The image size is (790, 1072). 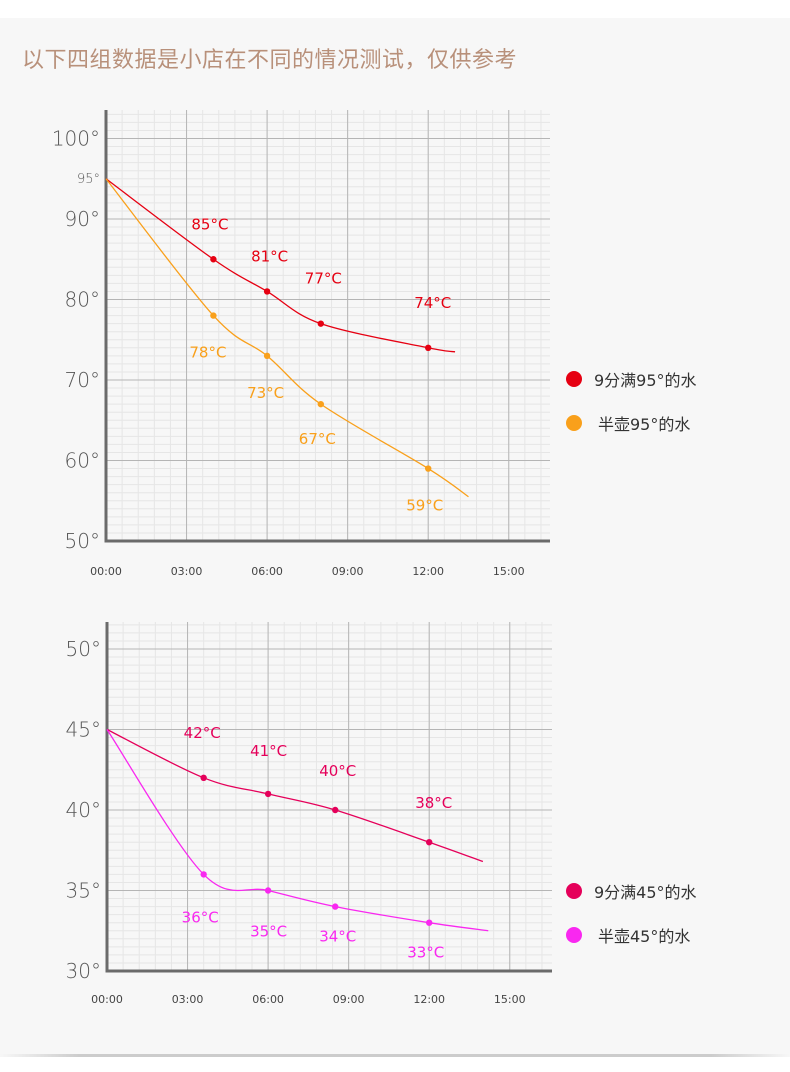 What do you see at coordinates (82, 461) in the screenshot?
I see `y-tick-label: 60°` at bounding box center [82, 461].